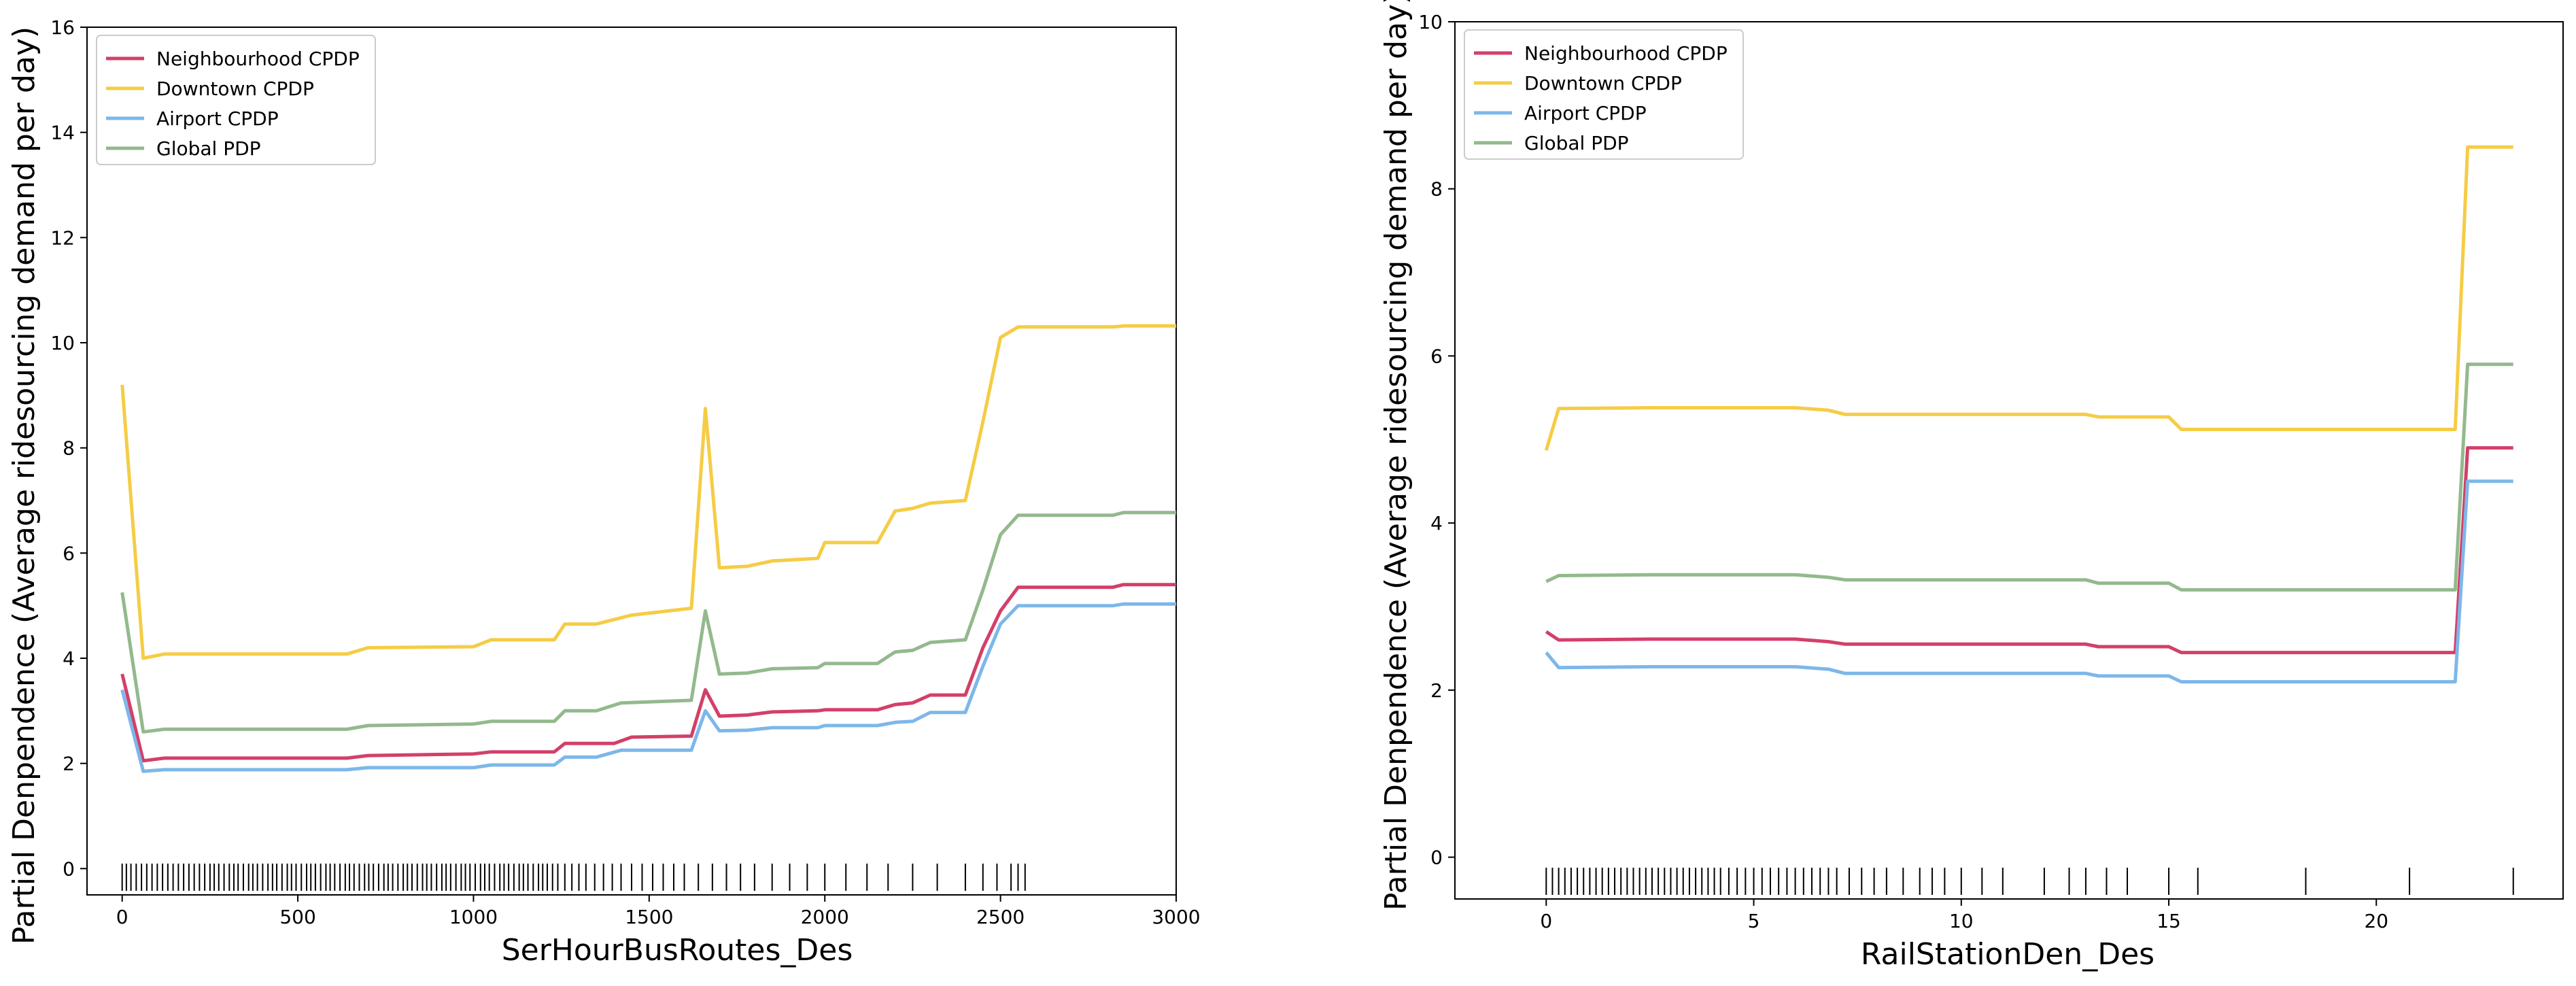 The width and height of the screenshot is (2576, 986). I want to click on x-tick-label: 1500, so click(649, 917).